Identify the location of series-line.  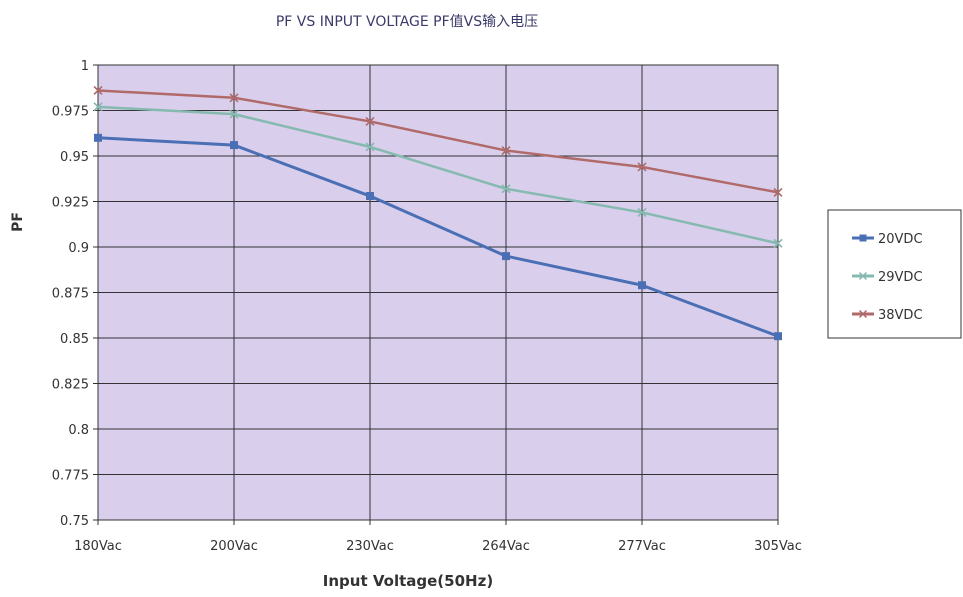
(438, 141).